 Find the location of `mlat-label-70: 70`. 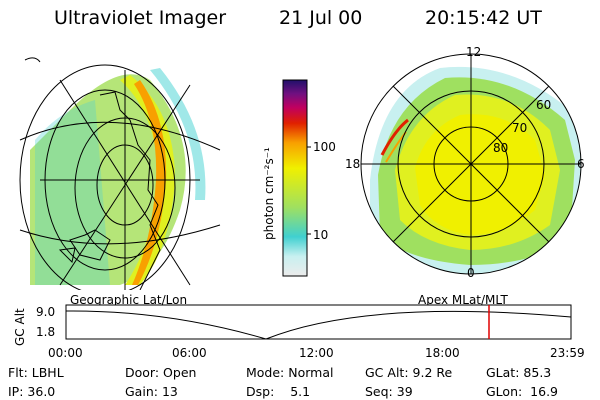

mlat-label-70: 70 is located at coordinates (520, 128).